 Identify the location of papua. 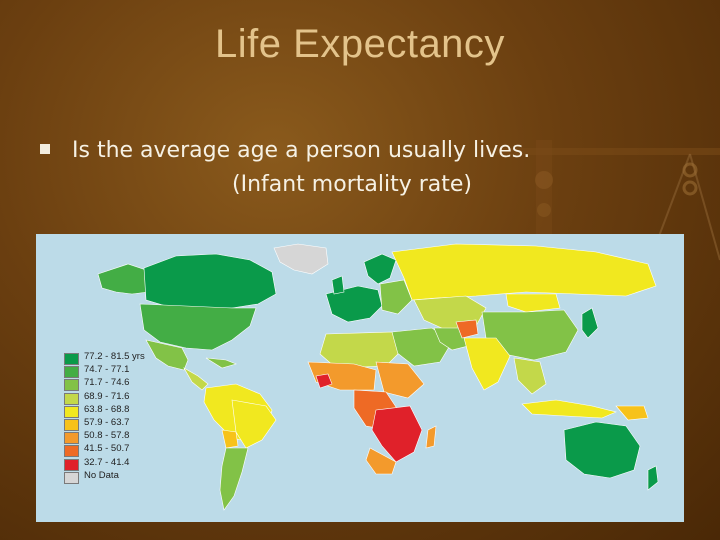
(632, 413).